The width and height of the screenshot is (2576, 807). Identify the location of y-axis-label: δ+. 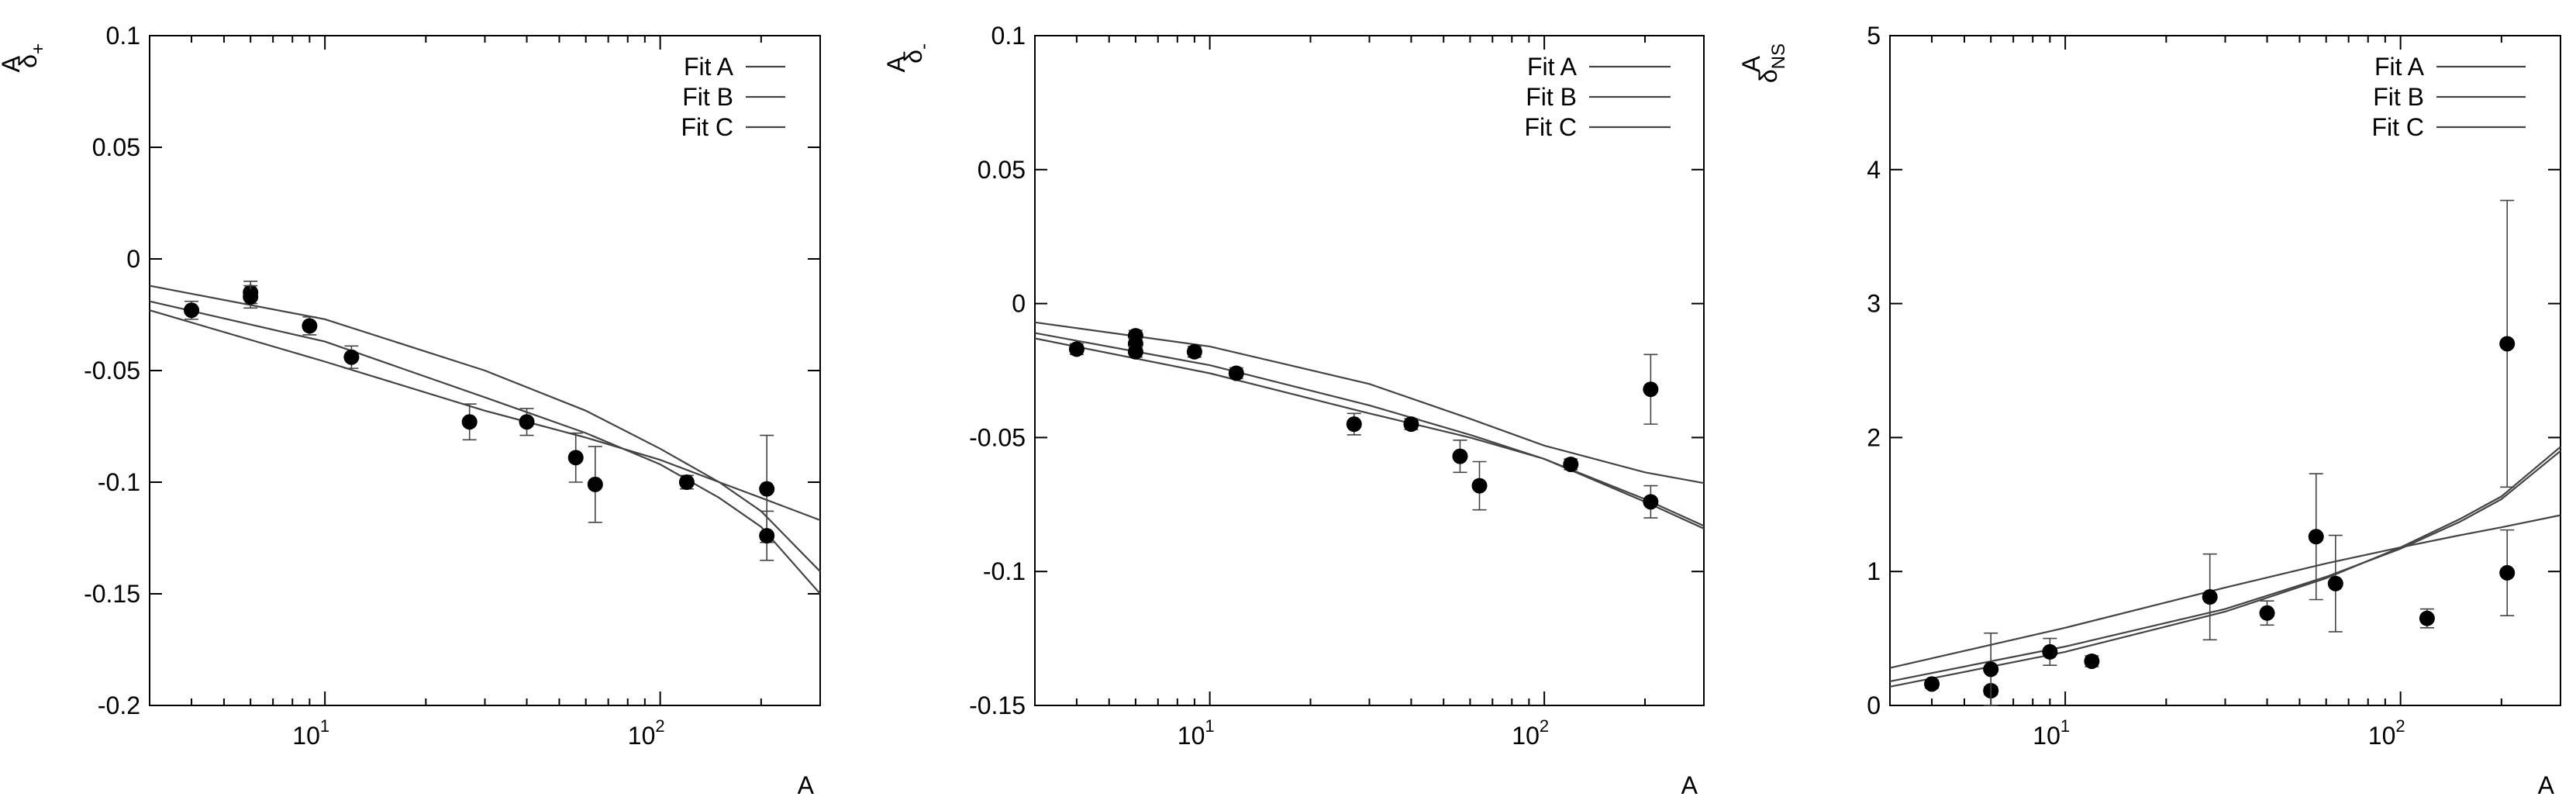
(31, 56).